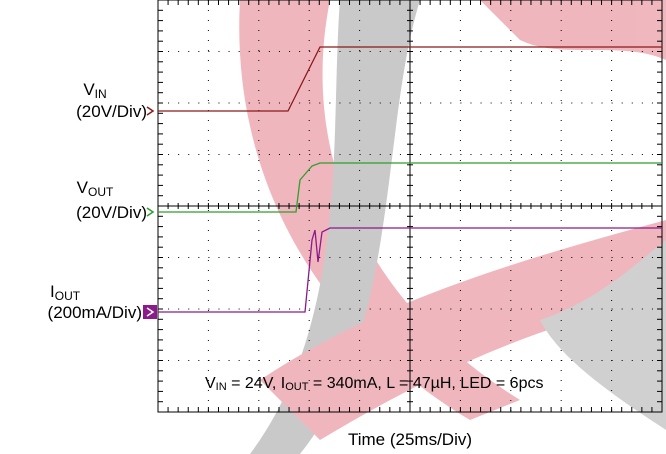  What do you see at coordinates (426, 383) in the screenshot?
I see `text: = 340mA, L = 47µH, LED = 6pcs` at bounding box center [426, 383].